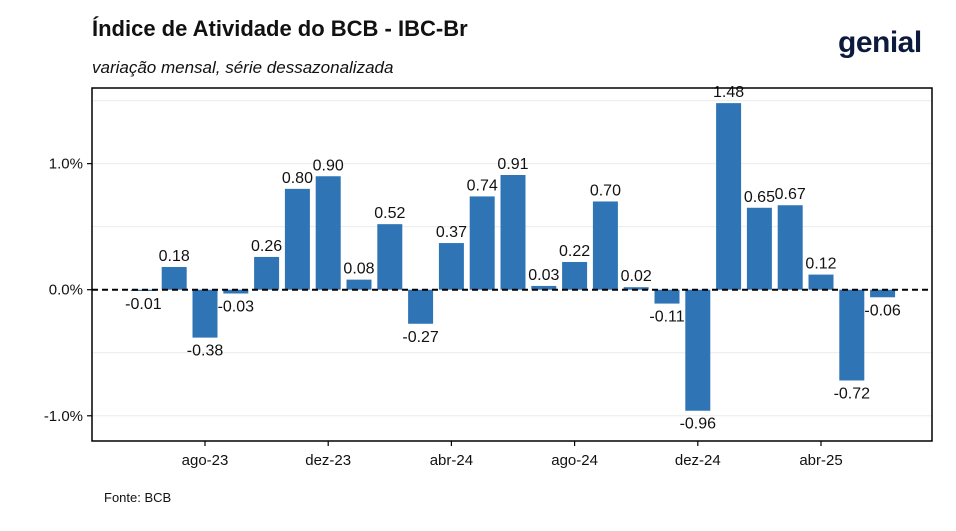 The width and height of the screenshot is (956, 531). What do you see at coordinates (328, 165) in the screenshot?
I see `value-label: 0.90` at bounding box center [328, 165].